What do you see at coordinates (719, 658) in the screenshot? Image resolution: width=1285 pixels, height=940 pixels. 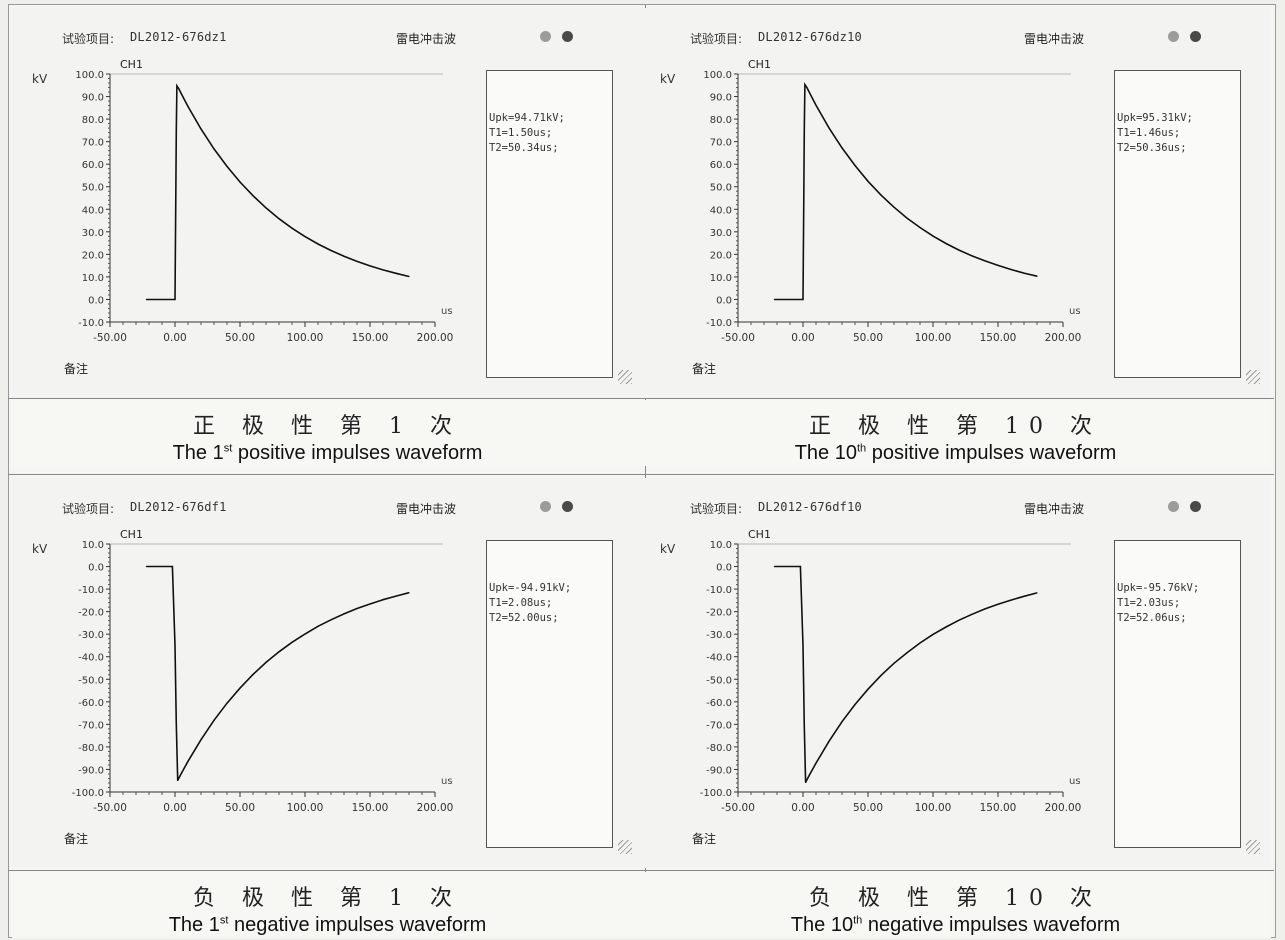 I see `y-tick-label: -40.0` at bounding box center [719, 658].